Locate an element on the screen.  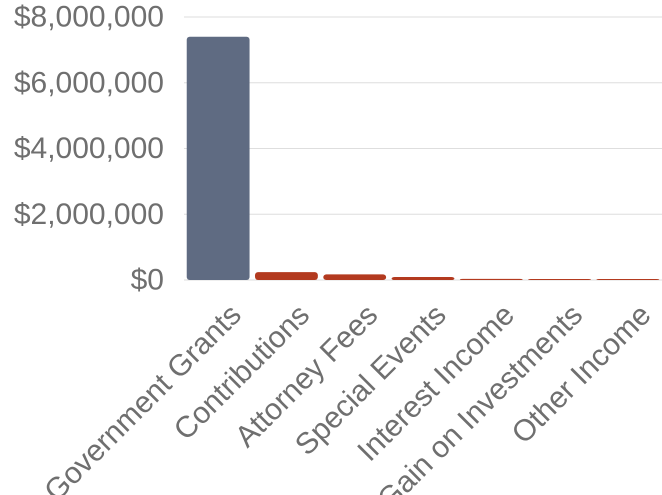
y-tick-label: $2,000,000 is located at coordinates (89, 214).